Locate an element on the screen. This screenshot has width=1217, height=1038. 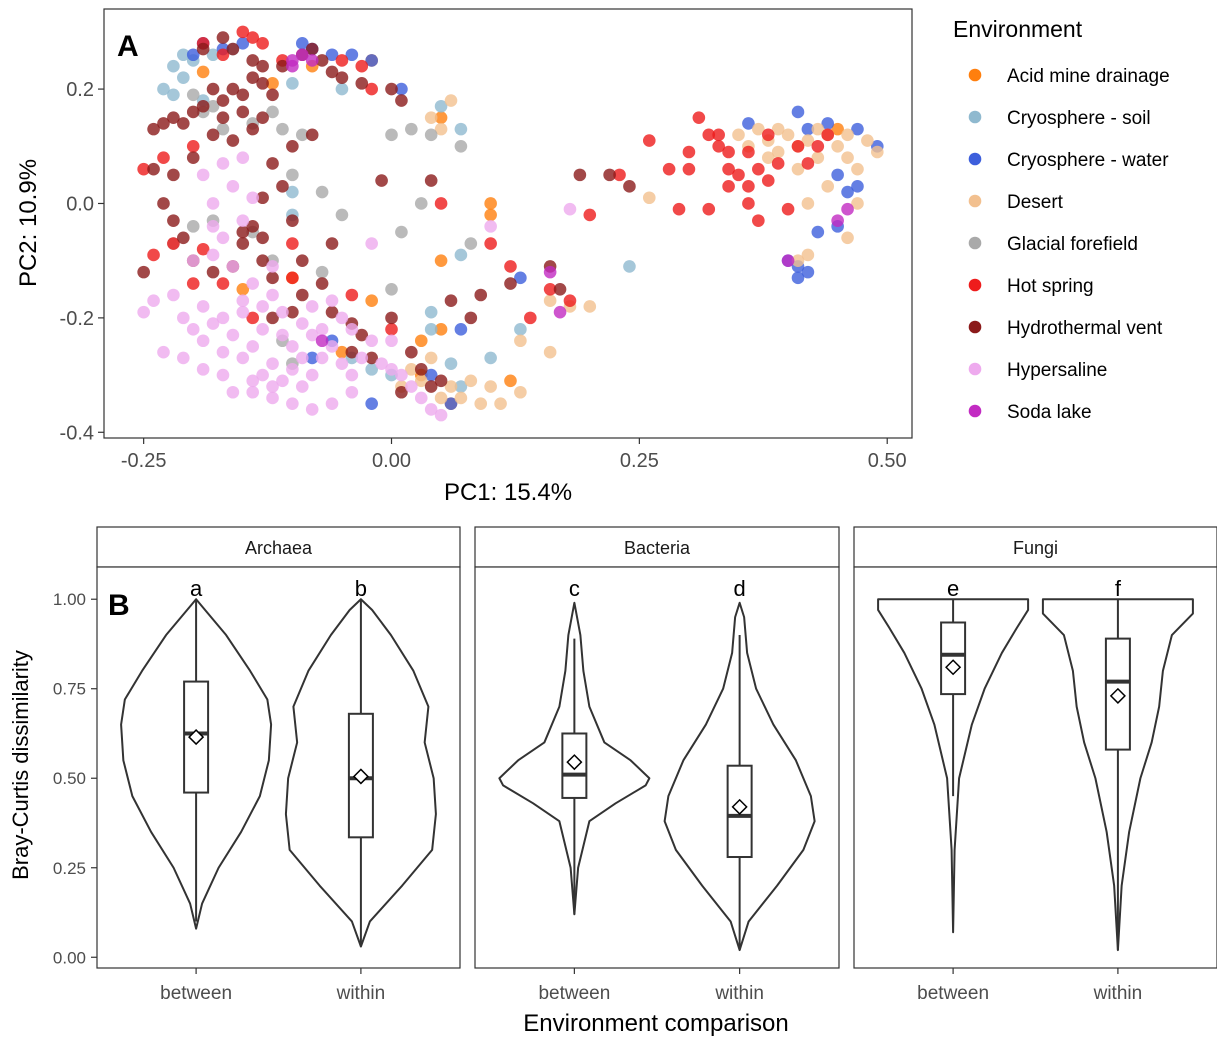
facet-strip-label: Archaea is located at coordinates (279, 548).